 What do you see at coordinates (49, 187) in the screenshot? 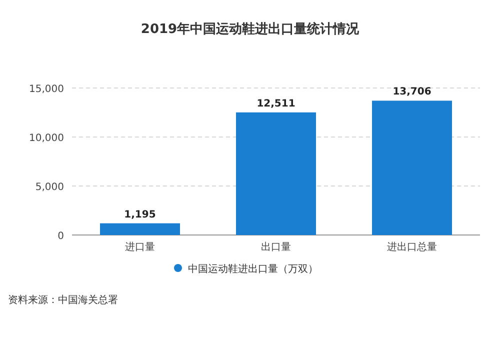
I see `y-tick-label: 5,000` at bounding box center [49, 187].